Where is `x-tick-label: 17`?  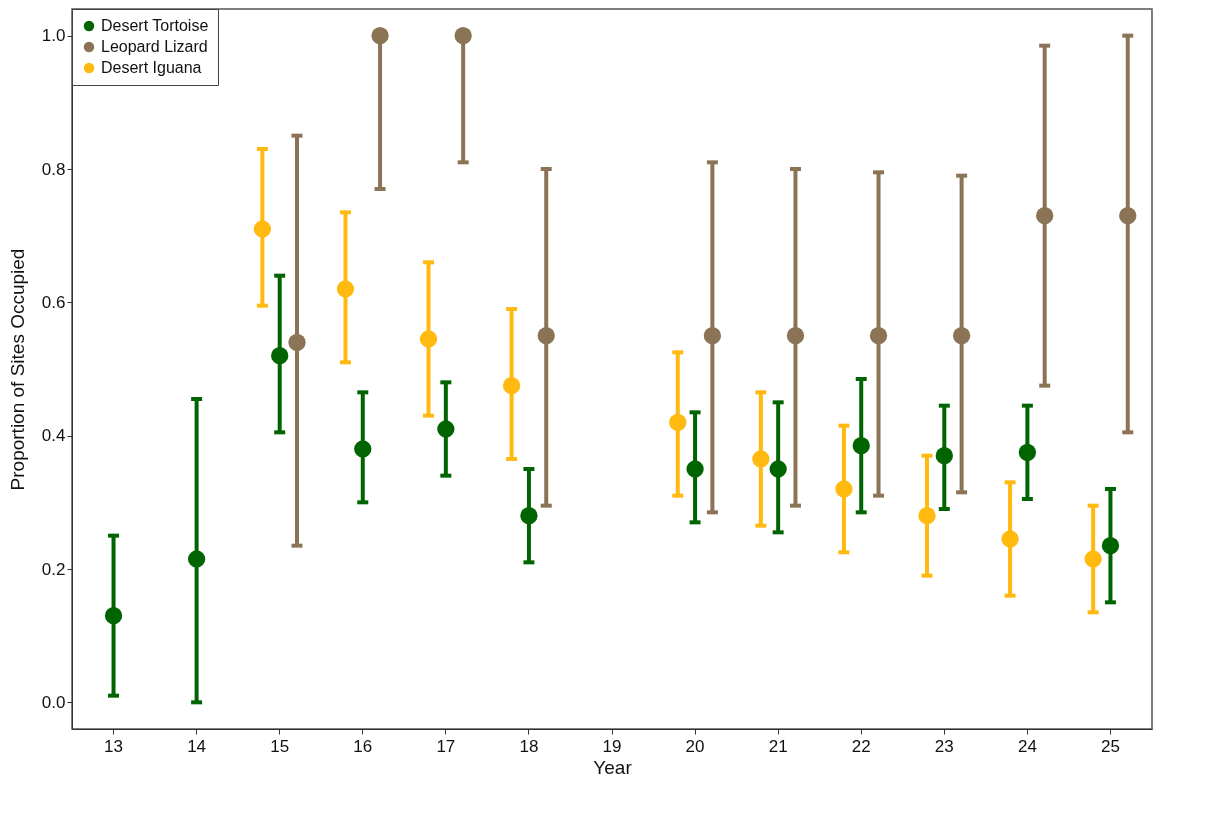
x-tick-label: 17 is located at coordinates (446, 746).